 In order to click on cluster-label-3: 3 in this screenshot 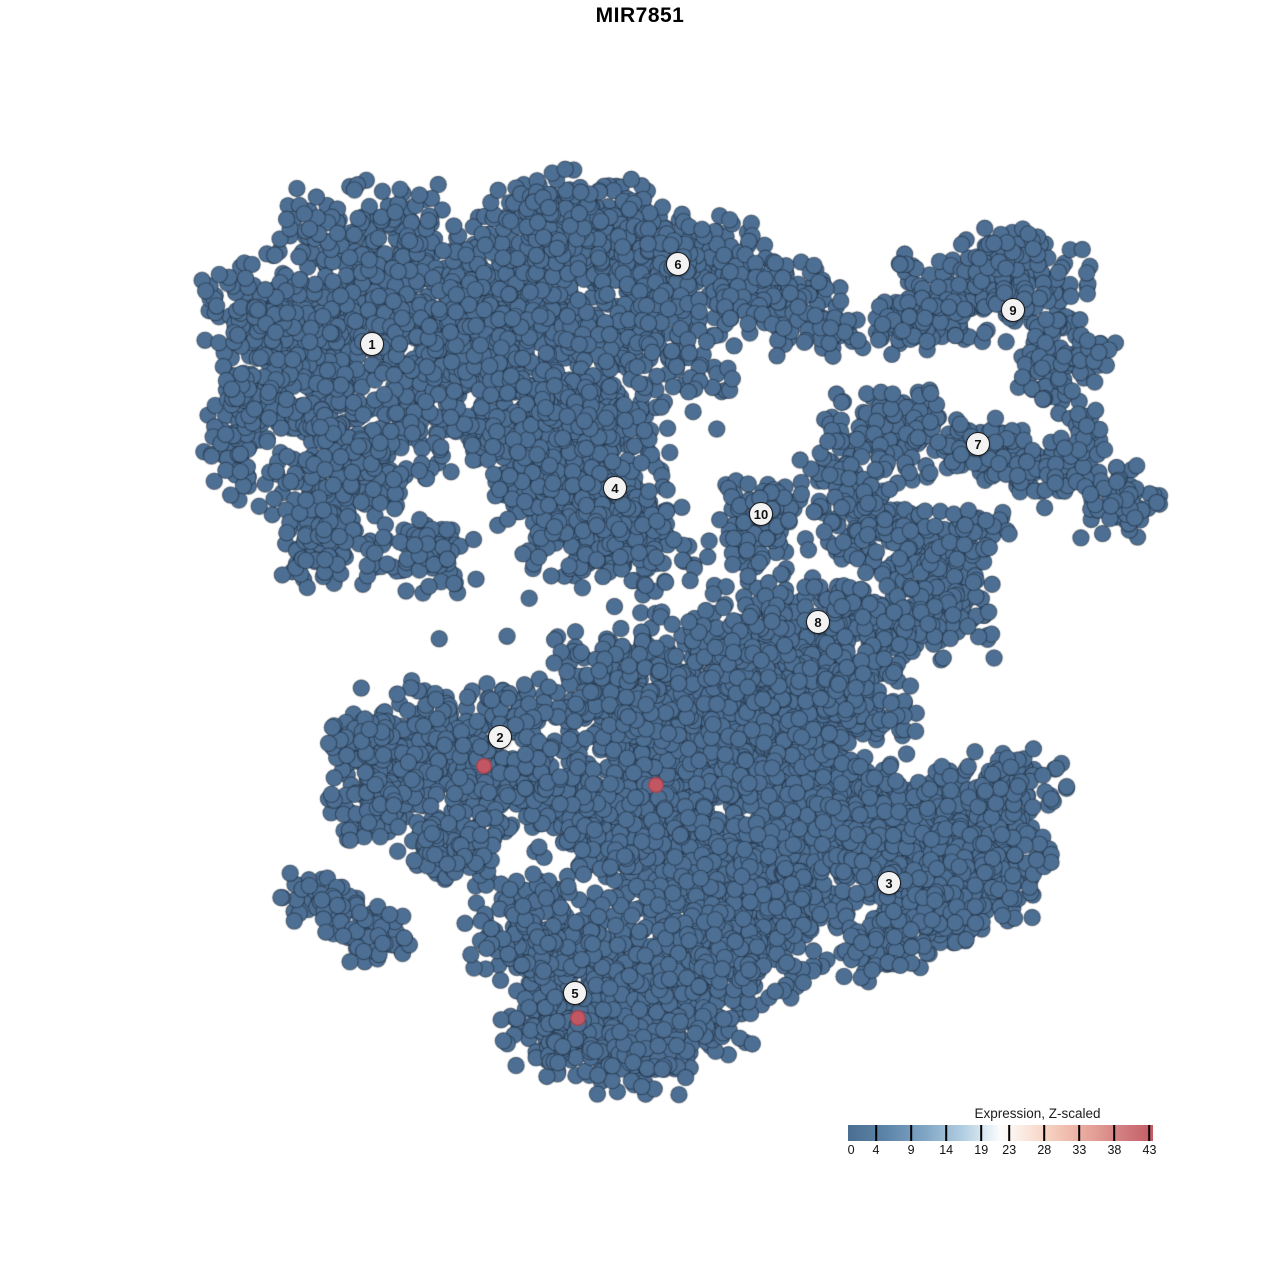, I will do `click(889, 883)`.